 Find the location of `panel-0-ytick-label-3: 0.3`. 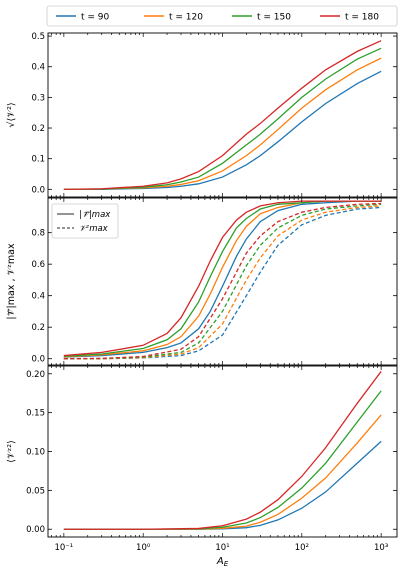

panel-0-ytick-label-3: 0.3 is located at coordinates (38, 98).